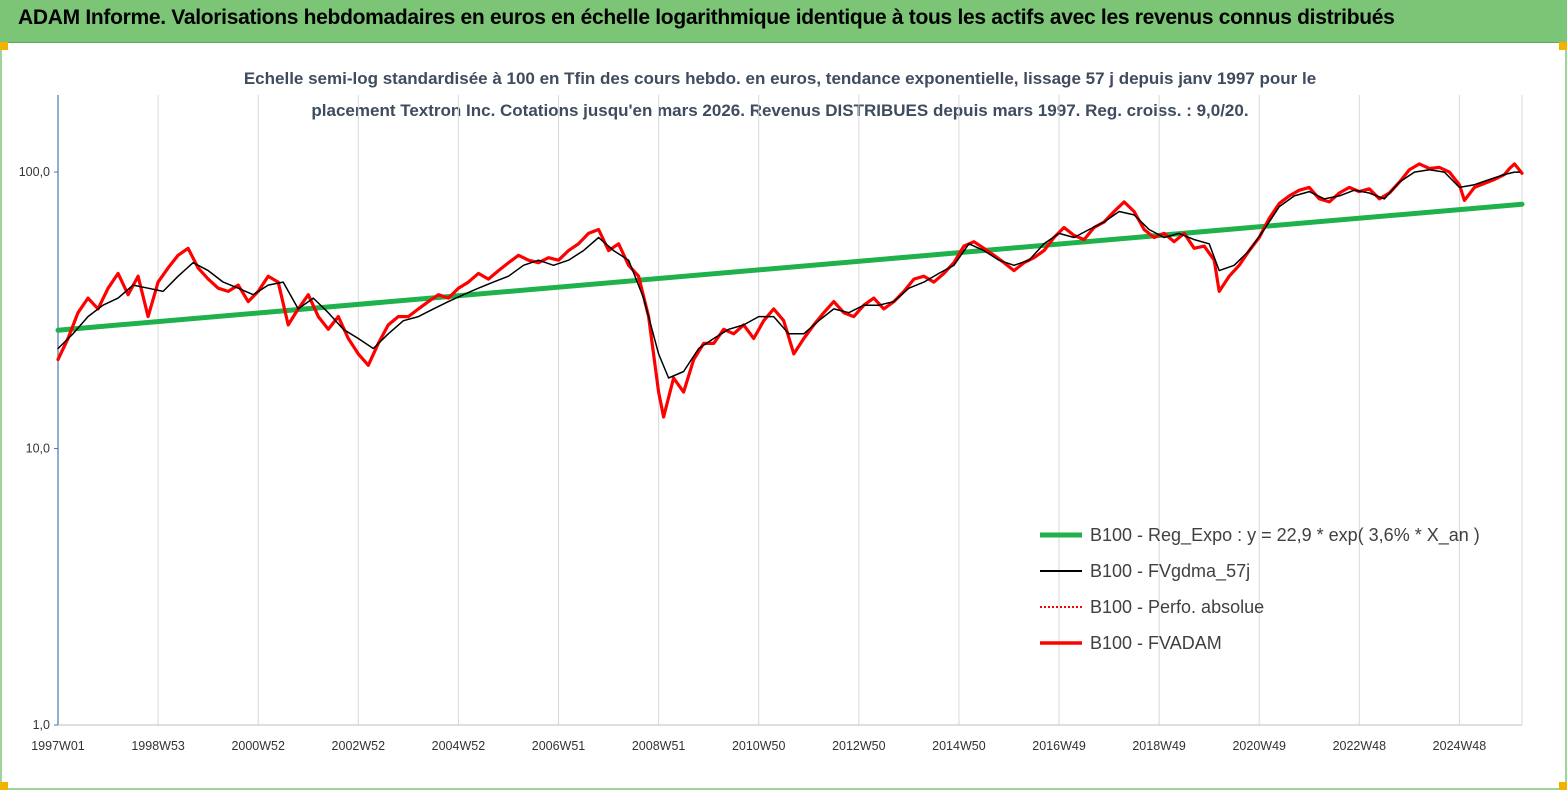 This screenshot has width=1567, height=790. Describe the element at coordinates (4, 46) in the screenshot. I see `corner-marker-top-left` at that location.